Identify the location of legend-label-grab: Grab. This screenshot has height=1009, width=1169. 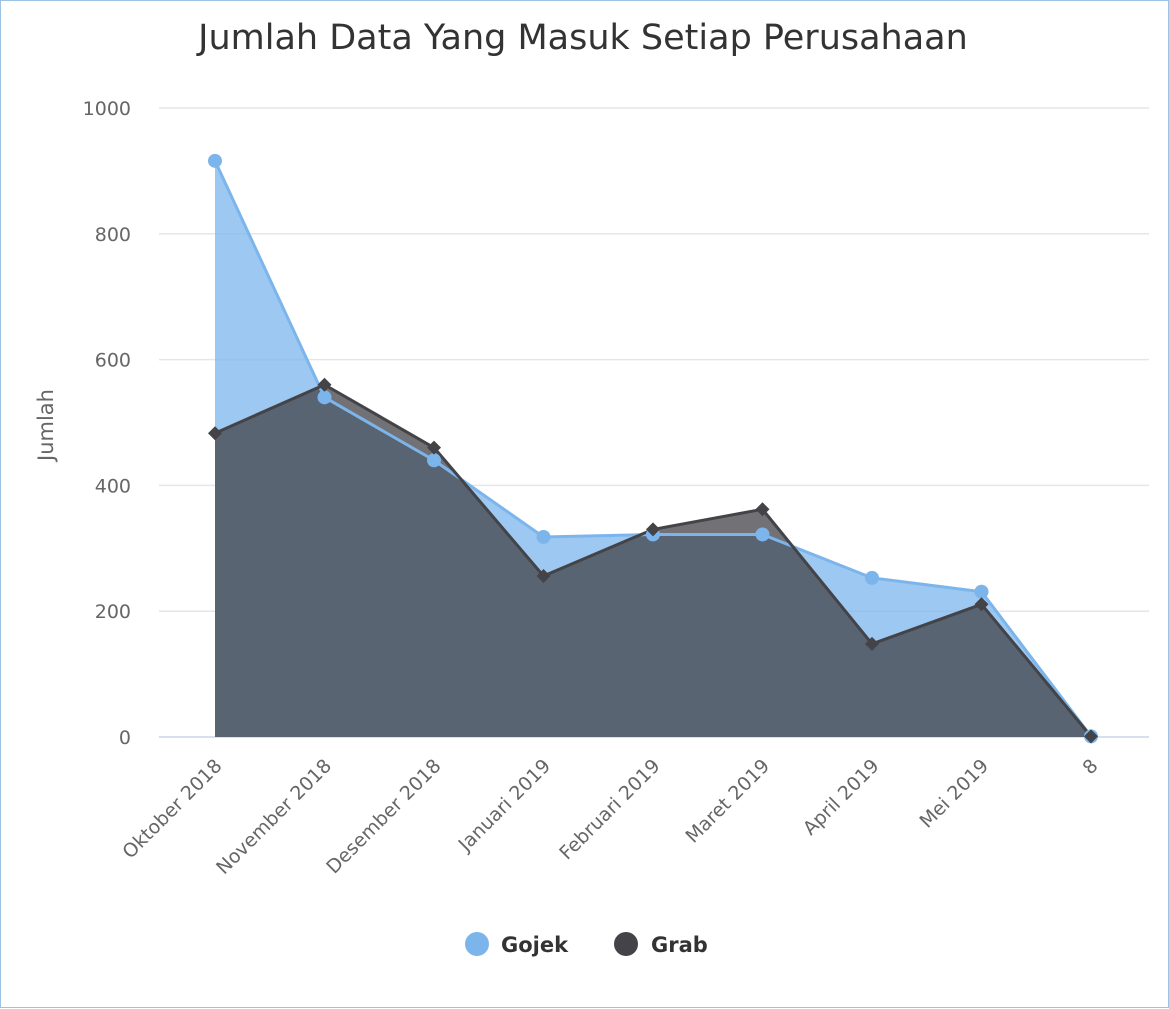
(679, 945).